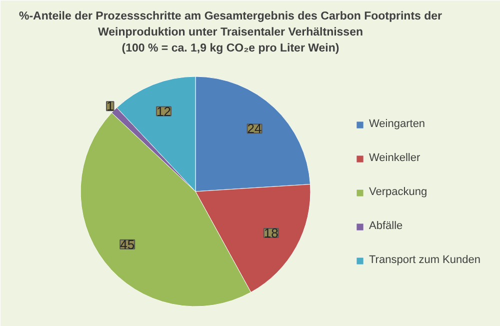  What do you see at coordinates (230, 32) in the screenshot?
I see `chart-title: %-Anteile der Prozessschritte am Gesamtergebnis des Carbon Footprints der Weinproduktion unter Traisentaler Verhältnissen (100 % = ca. 1,9 kg CO₂e pro Liter Wein)` at bounding box center [230, 32].